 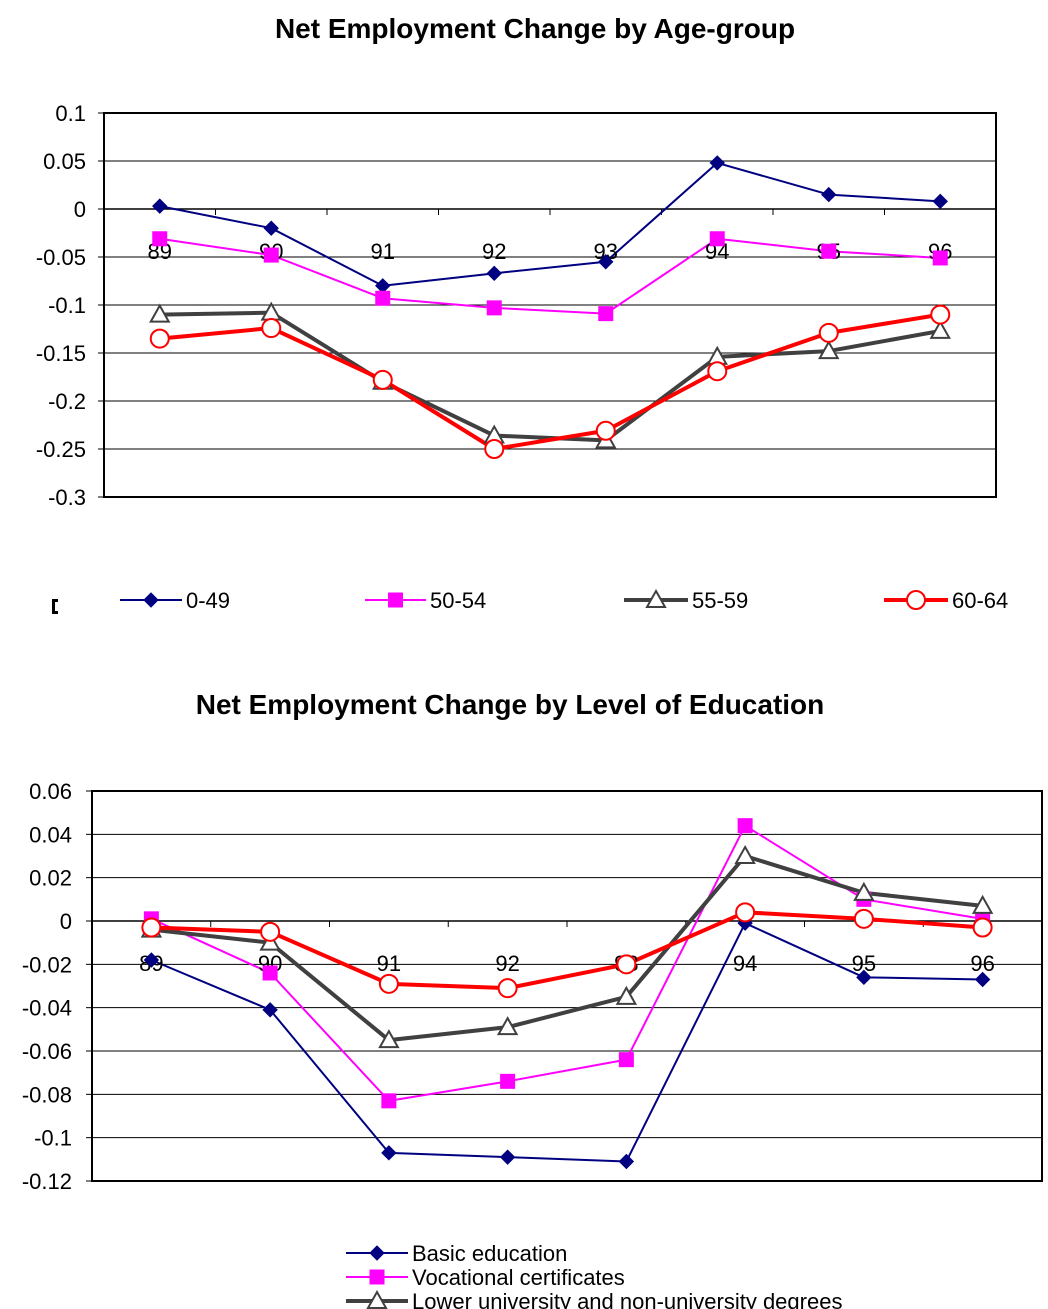 What do you see at coordinates (61, 449) in the screenshot?
I see `y-tick-label: -0.25` at bounding box center [61, 449].